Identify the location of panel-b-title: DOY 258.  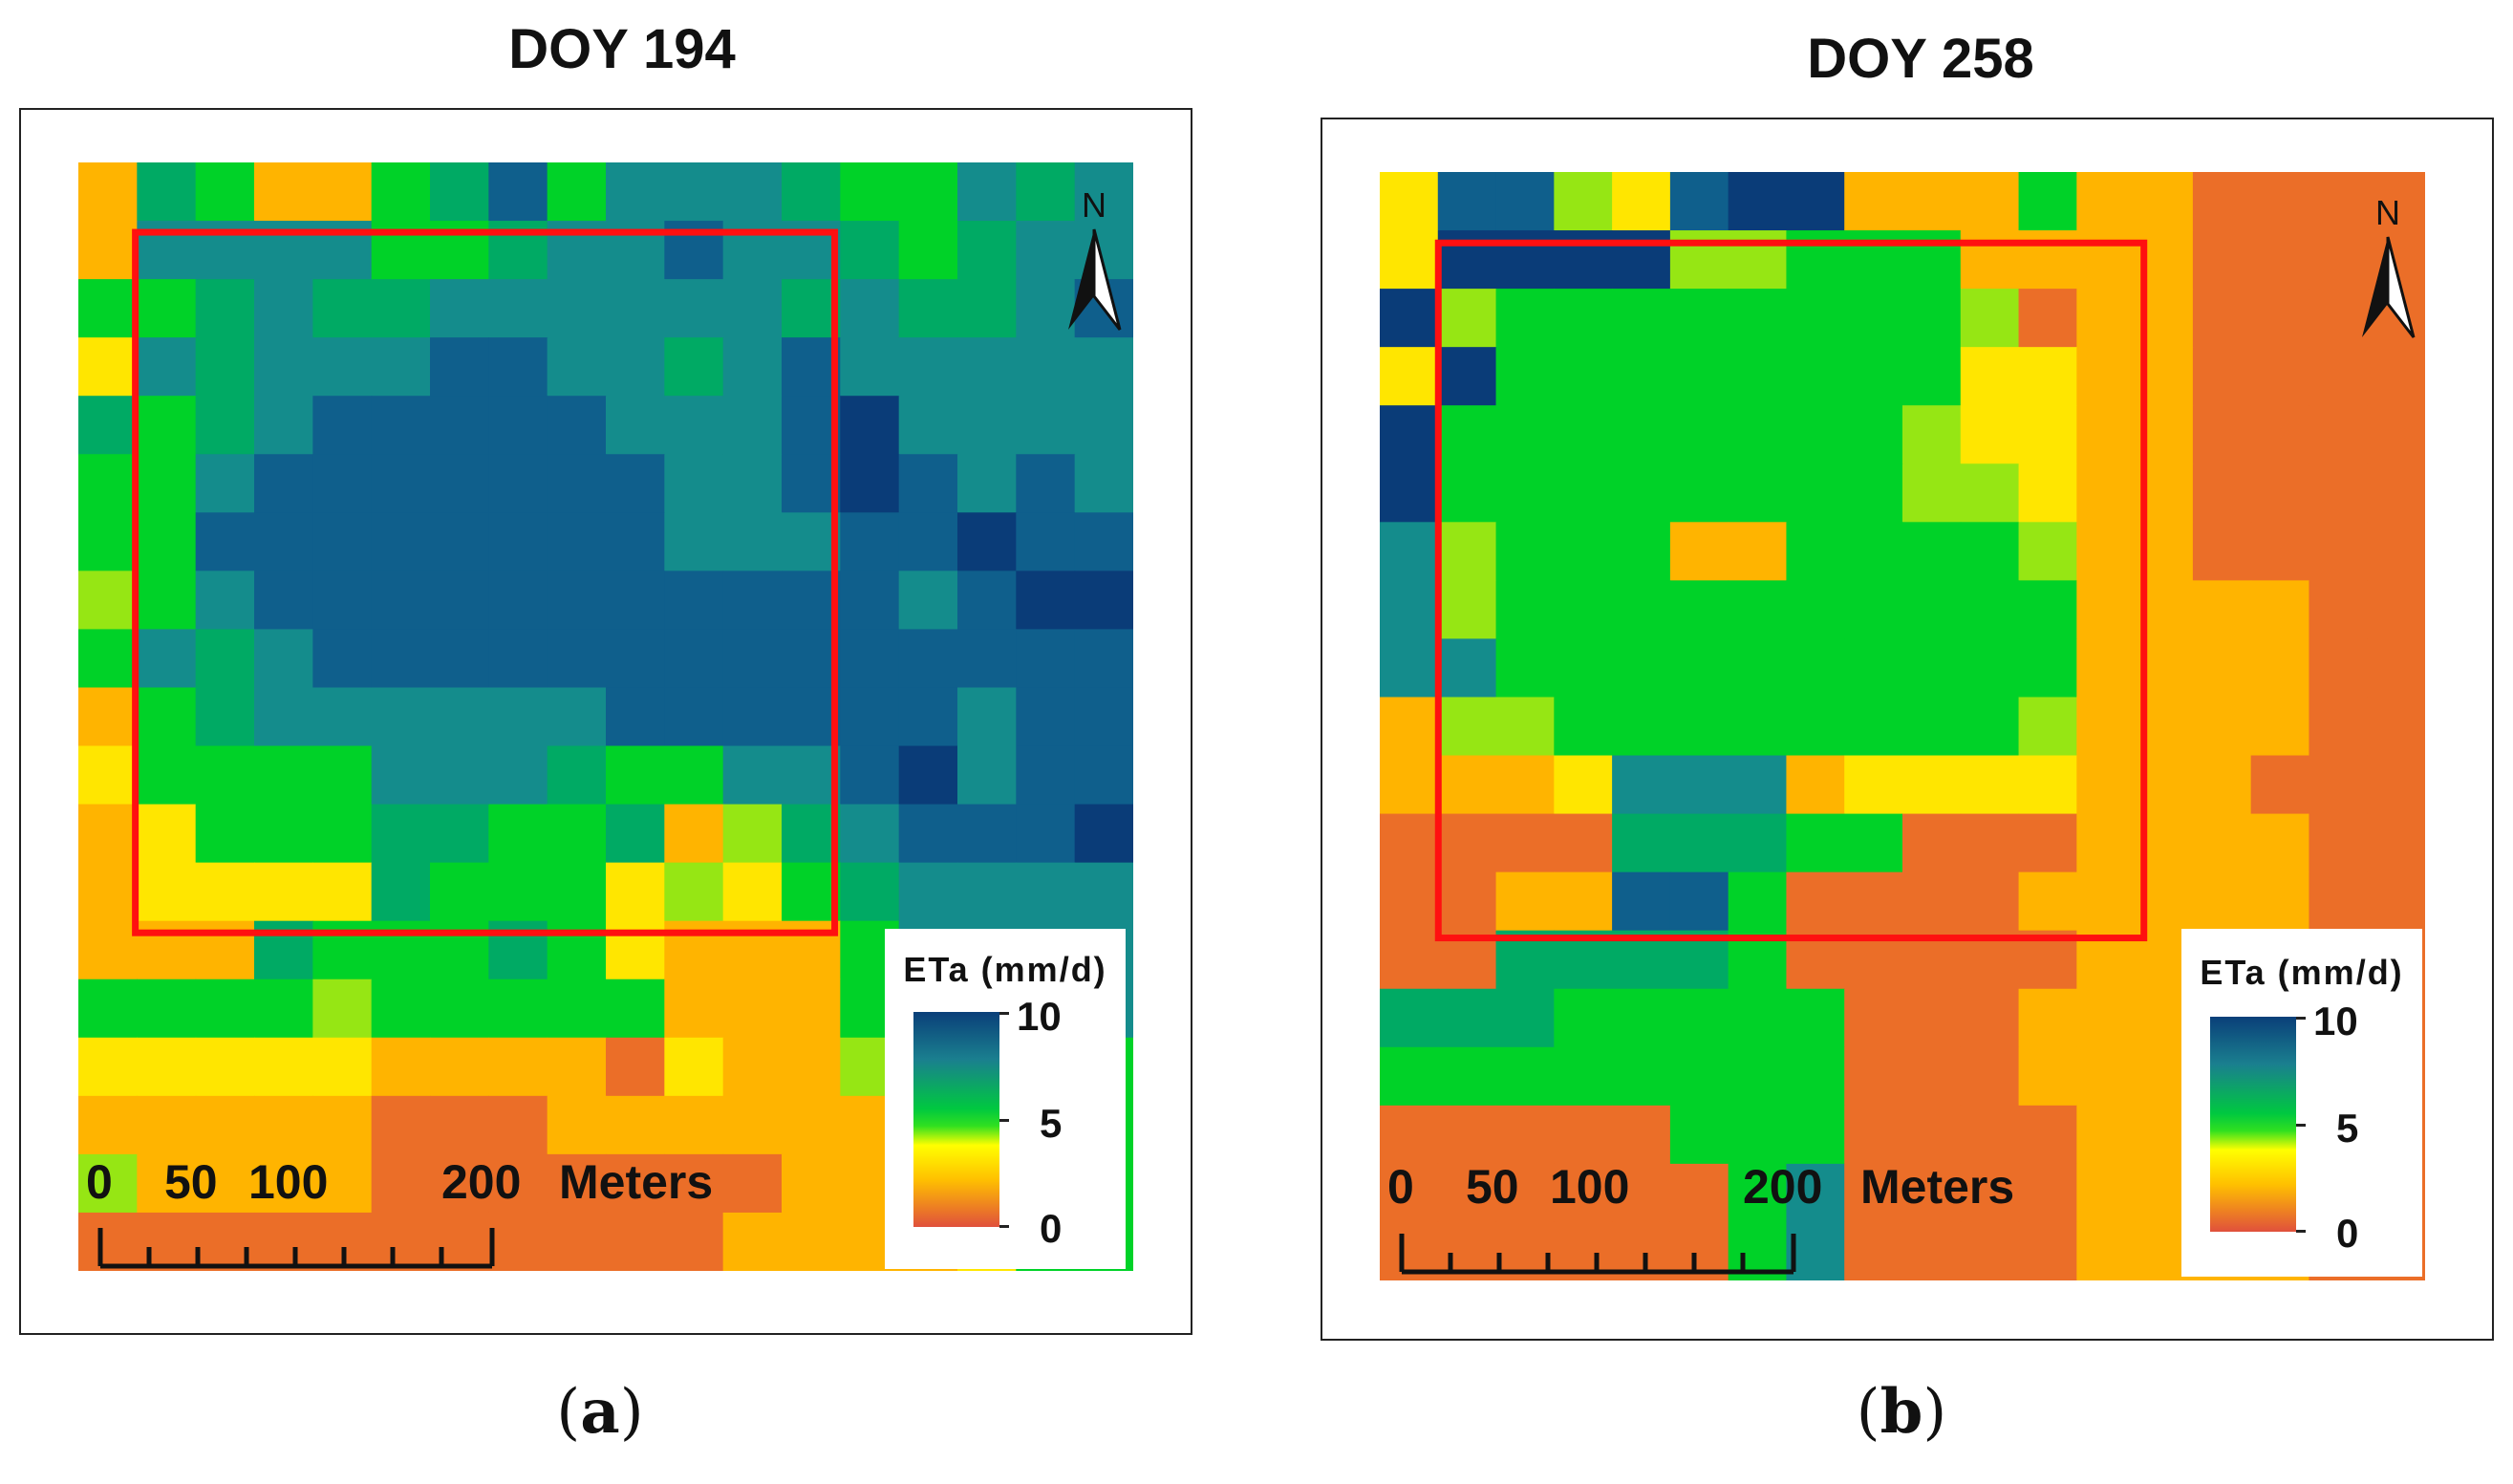
(1921, 59).